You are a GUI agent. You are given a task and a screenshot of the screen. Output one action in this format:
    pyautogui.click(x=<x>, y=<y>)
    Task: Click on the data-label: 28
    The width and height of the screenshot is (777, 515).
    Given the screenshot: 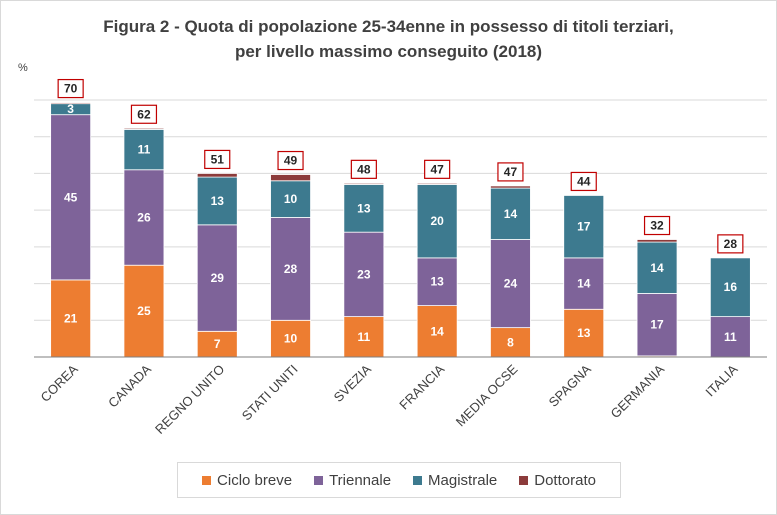 What is the action you would take?
    pyautogui.click(x=291, y=269)
    